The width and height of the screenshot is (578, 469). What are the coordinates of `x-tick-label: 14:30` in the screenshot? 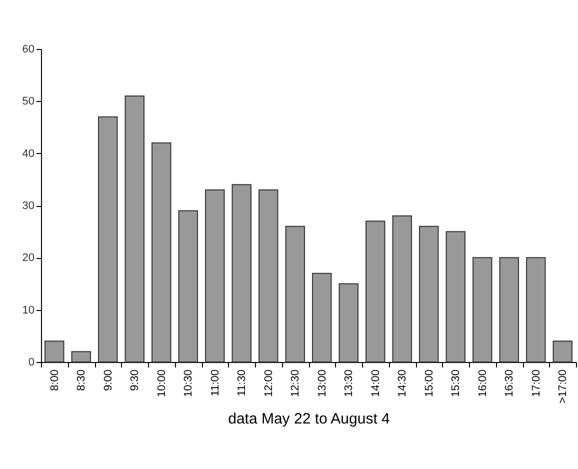 It's located at (402, 384).